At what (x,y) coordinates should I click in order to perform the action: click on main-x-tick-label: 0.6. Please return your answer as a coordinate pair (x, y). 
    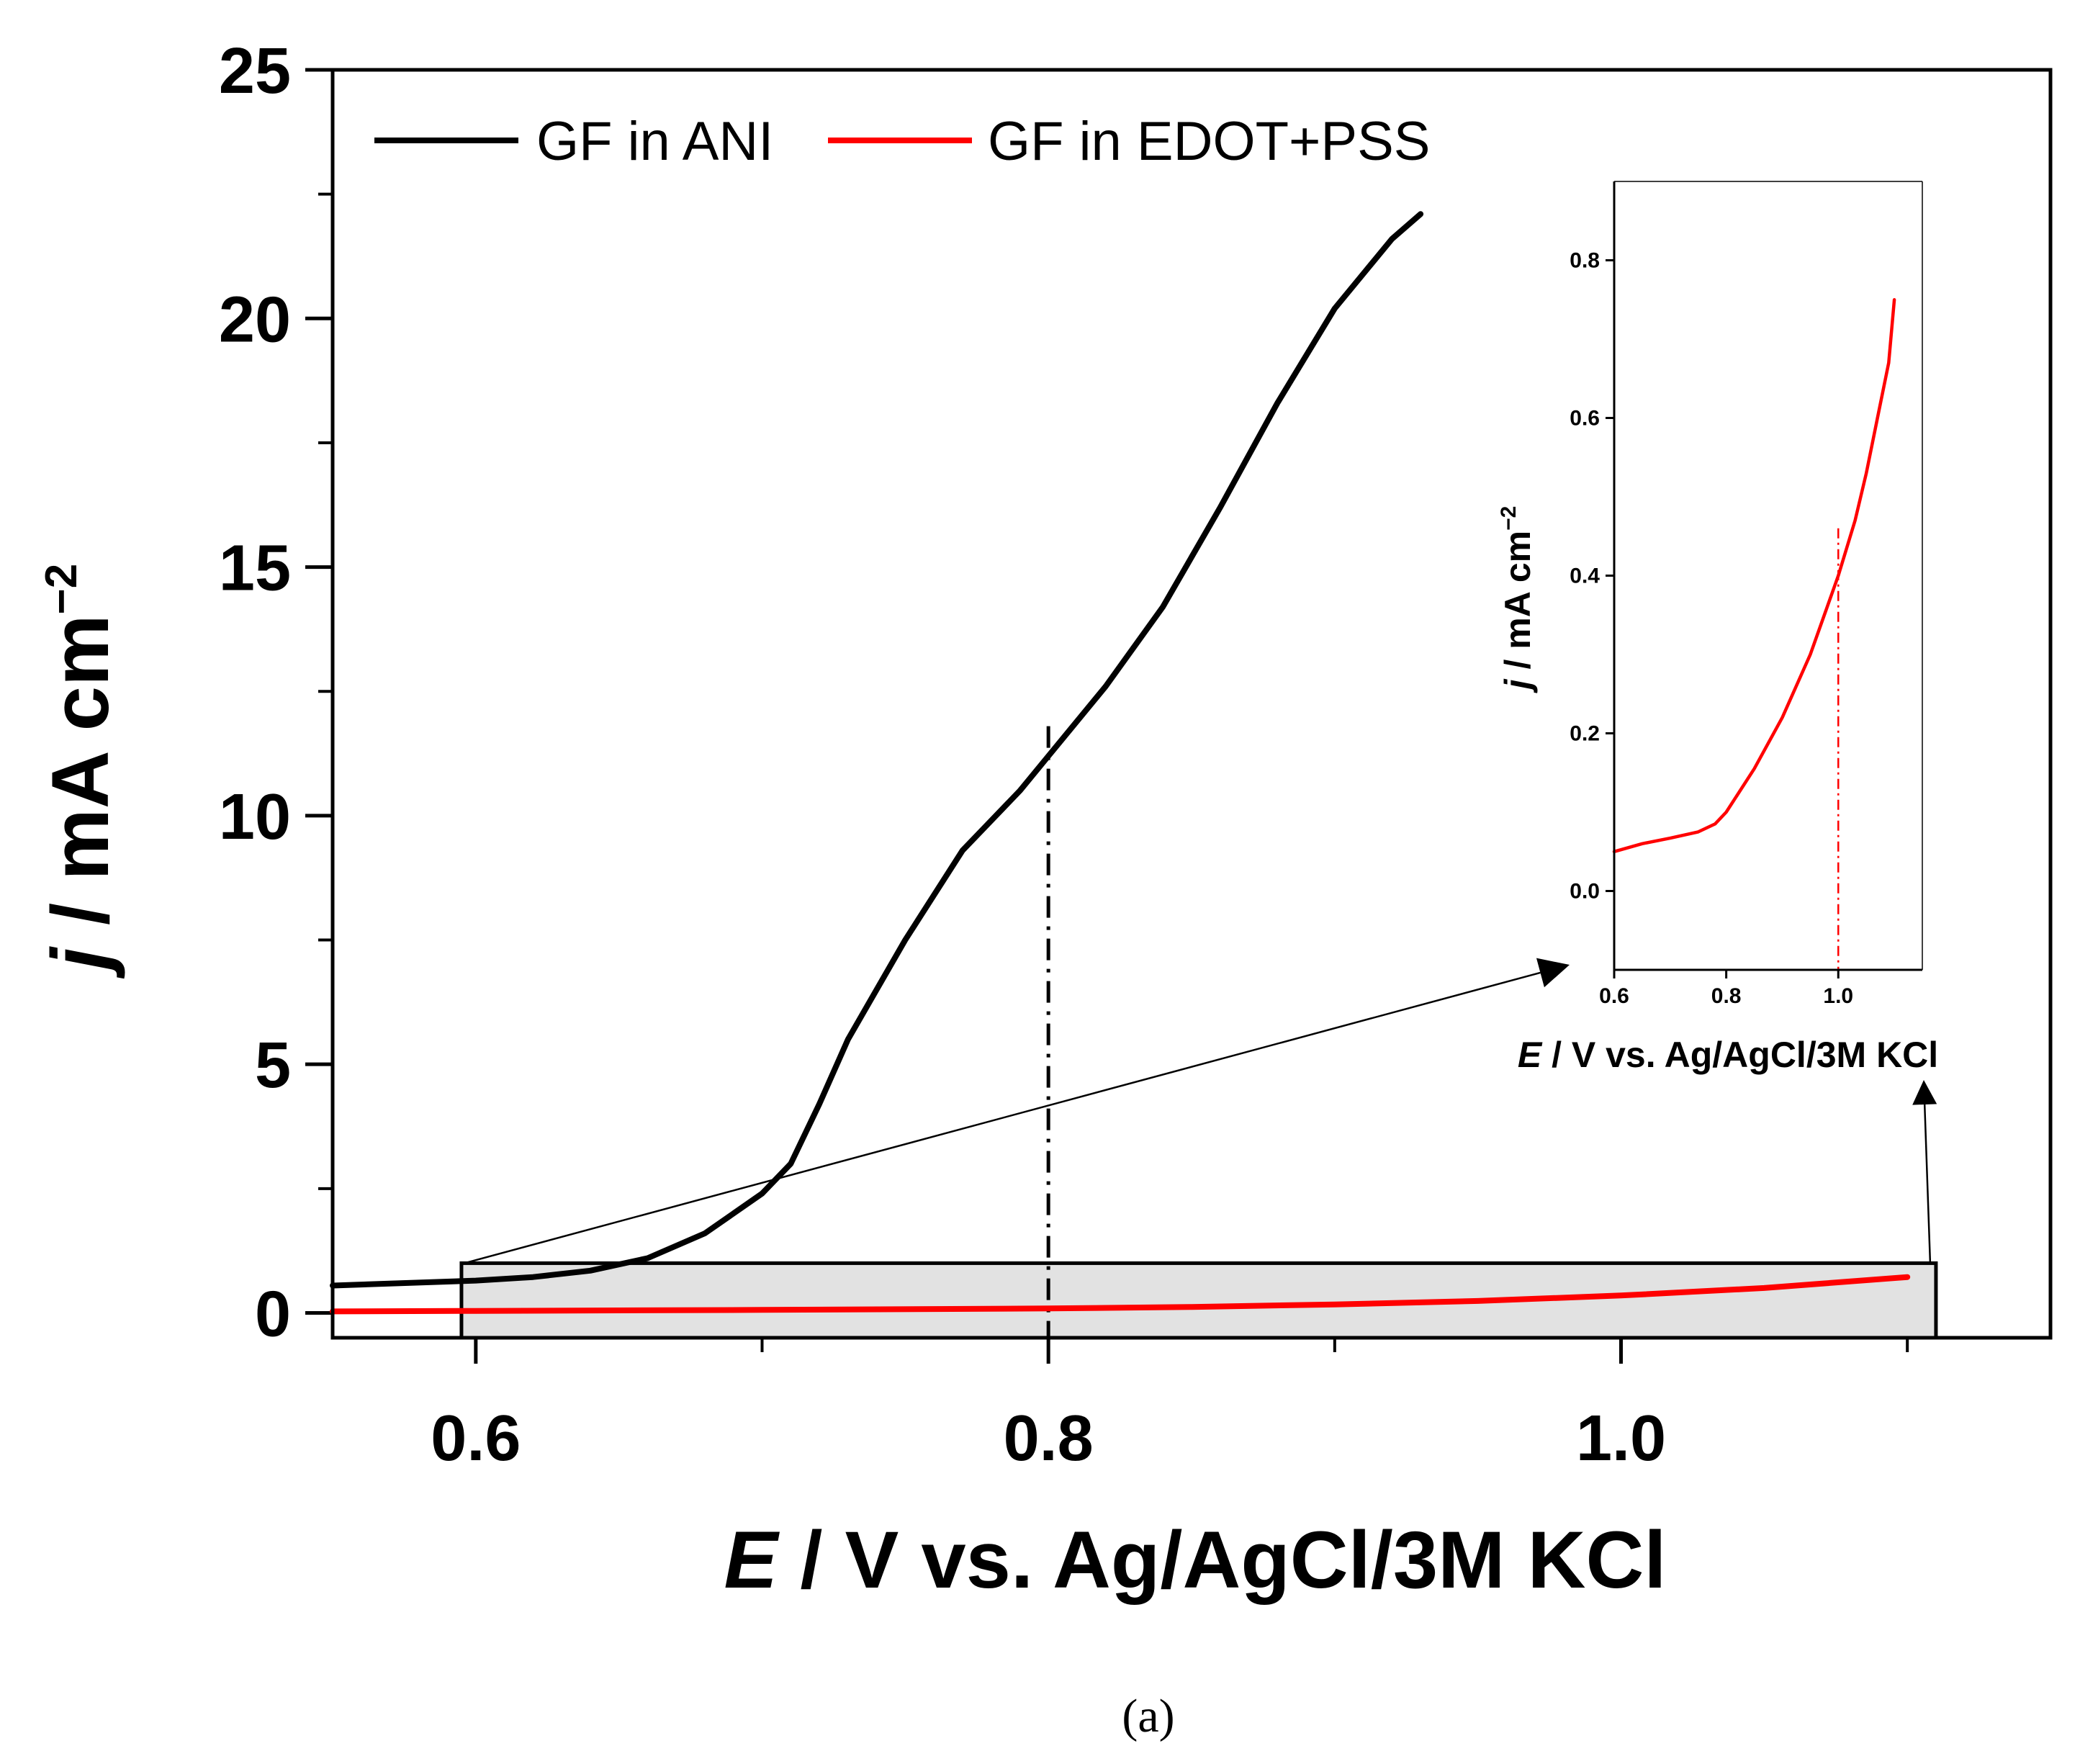
    Looking at the image, I should click on (476, 1439).